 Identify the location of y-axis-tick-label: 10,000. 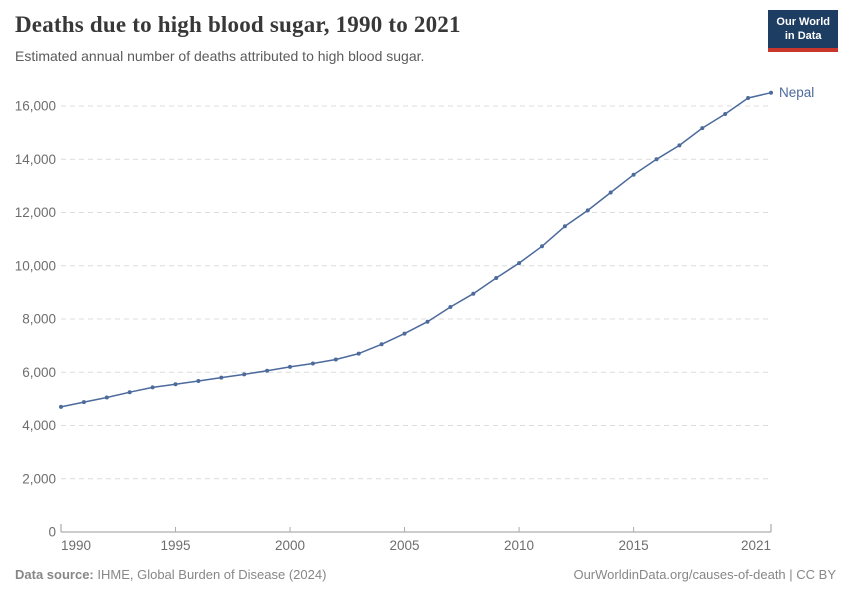
(35, 265).